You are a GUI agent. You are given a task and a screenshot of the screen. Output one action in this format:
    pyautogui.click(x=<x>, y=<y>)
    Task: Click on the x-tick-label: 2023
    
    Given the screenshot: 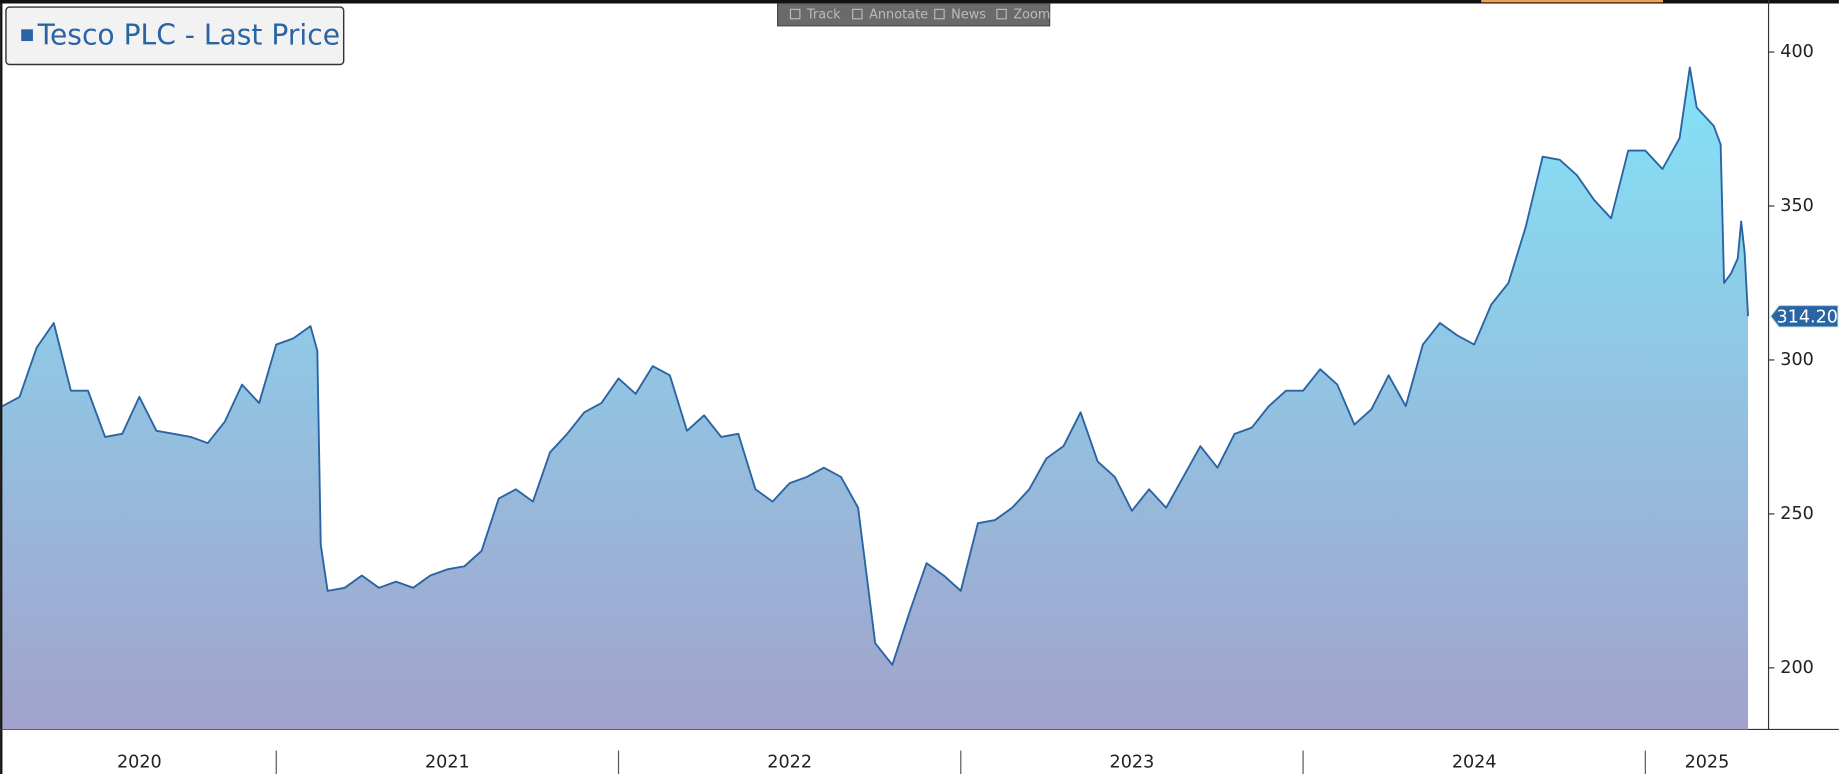 What is the action you would take?
    pyautogui.click(x=1132, y=762)
    